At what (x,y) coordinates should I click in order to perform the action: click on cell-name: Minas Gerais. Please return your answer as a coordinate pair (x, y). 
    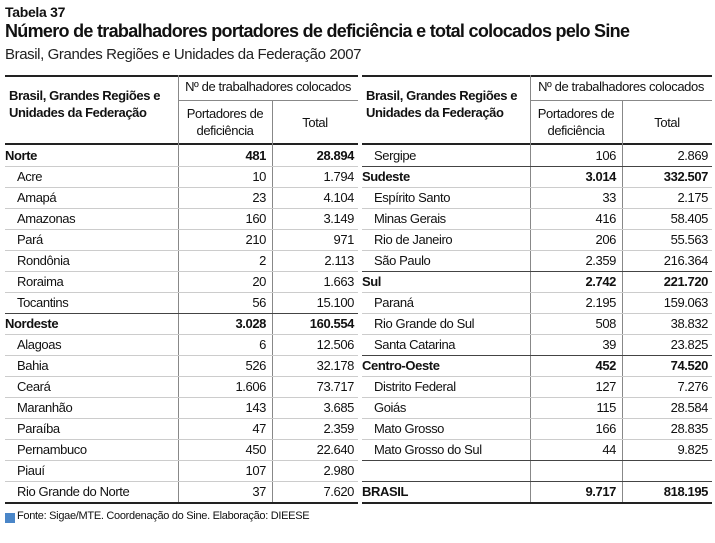
    Looking at the image, I should click on (410, 218).